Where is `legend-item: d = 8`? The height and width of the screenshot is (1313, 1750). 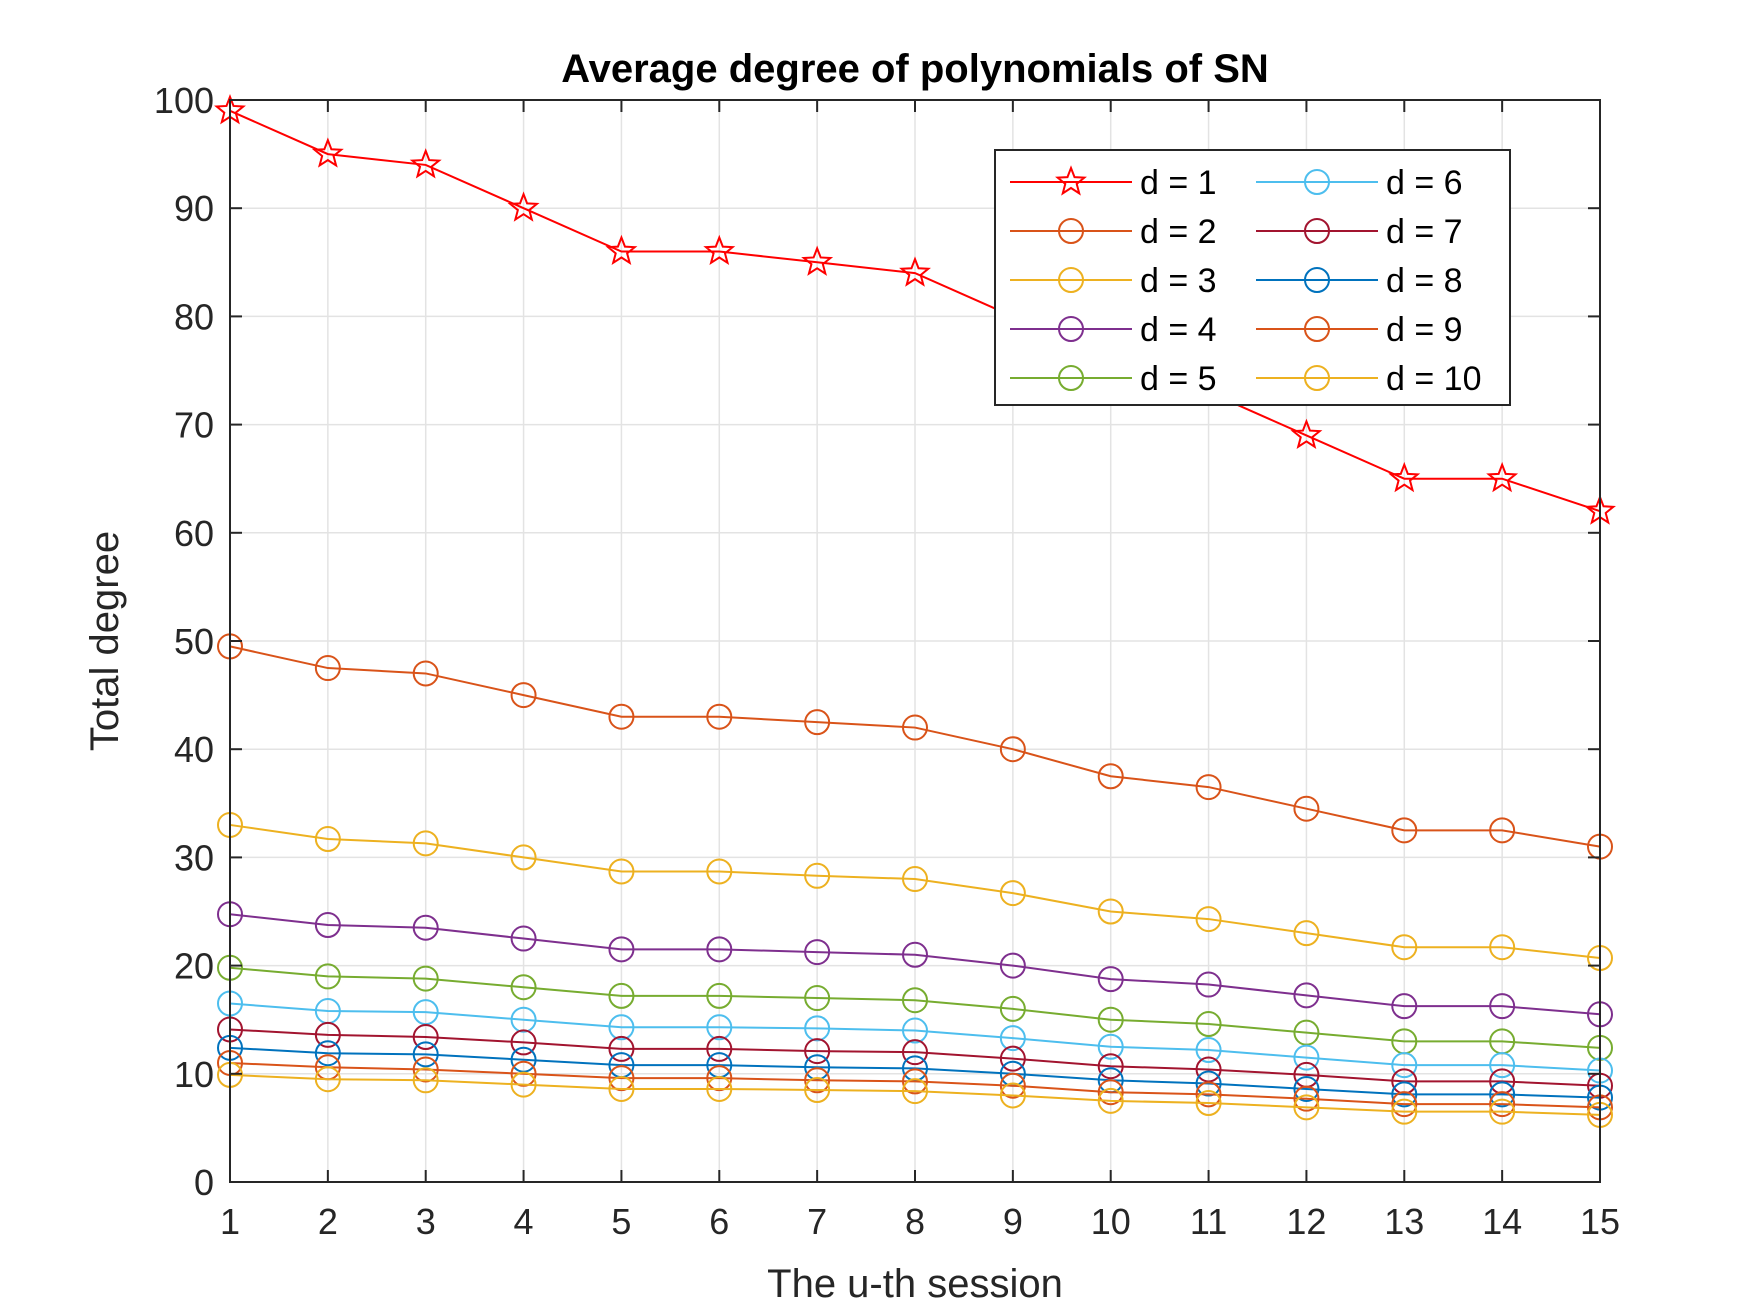 legend-item: d = 8 is located at coordinates (1359, 281).